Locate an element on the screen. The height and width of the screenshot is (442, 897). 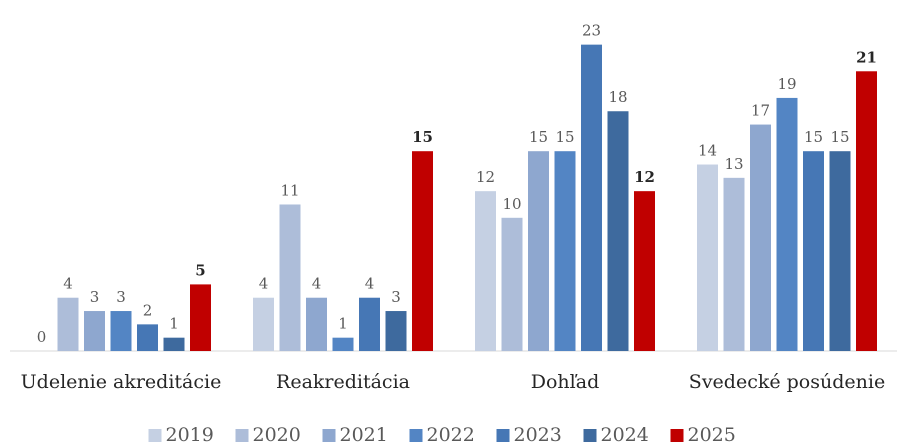
x-tick-label: Svedecké posúdenie is located at coordinates (787, 382).